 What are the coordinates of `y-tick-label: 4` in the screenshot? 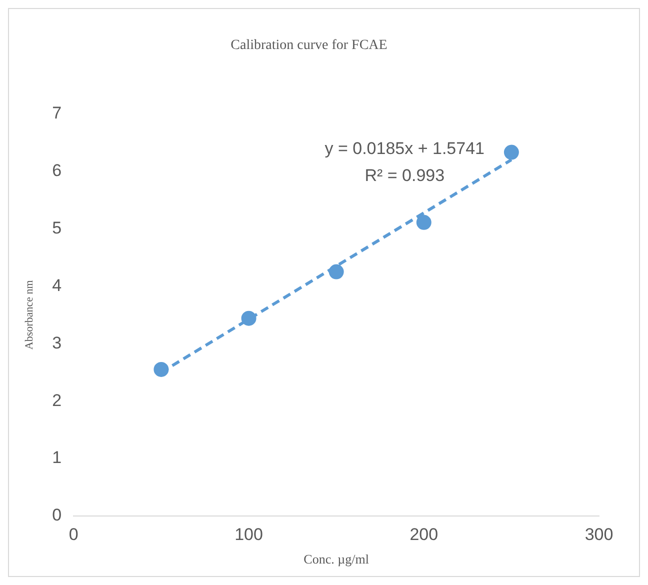 It's located at (57, 285).